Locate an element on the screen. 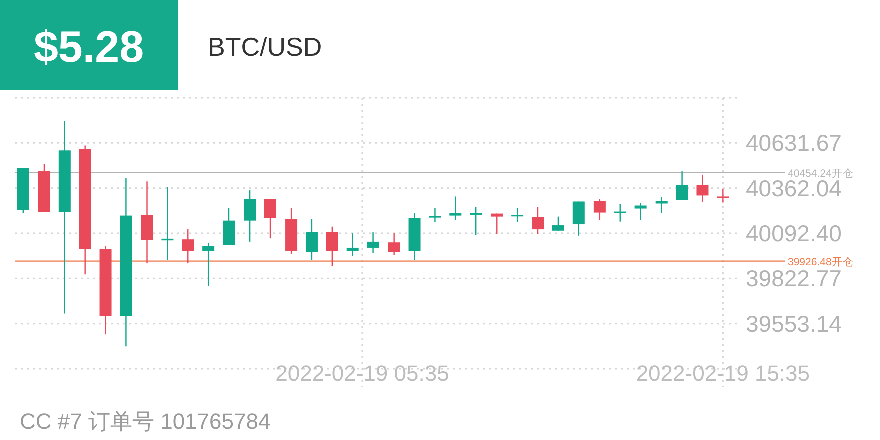 The width and height of the screenshot is (880, 440). text: CC #7 订单号 101765784 is located at coordinates (145, 421).